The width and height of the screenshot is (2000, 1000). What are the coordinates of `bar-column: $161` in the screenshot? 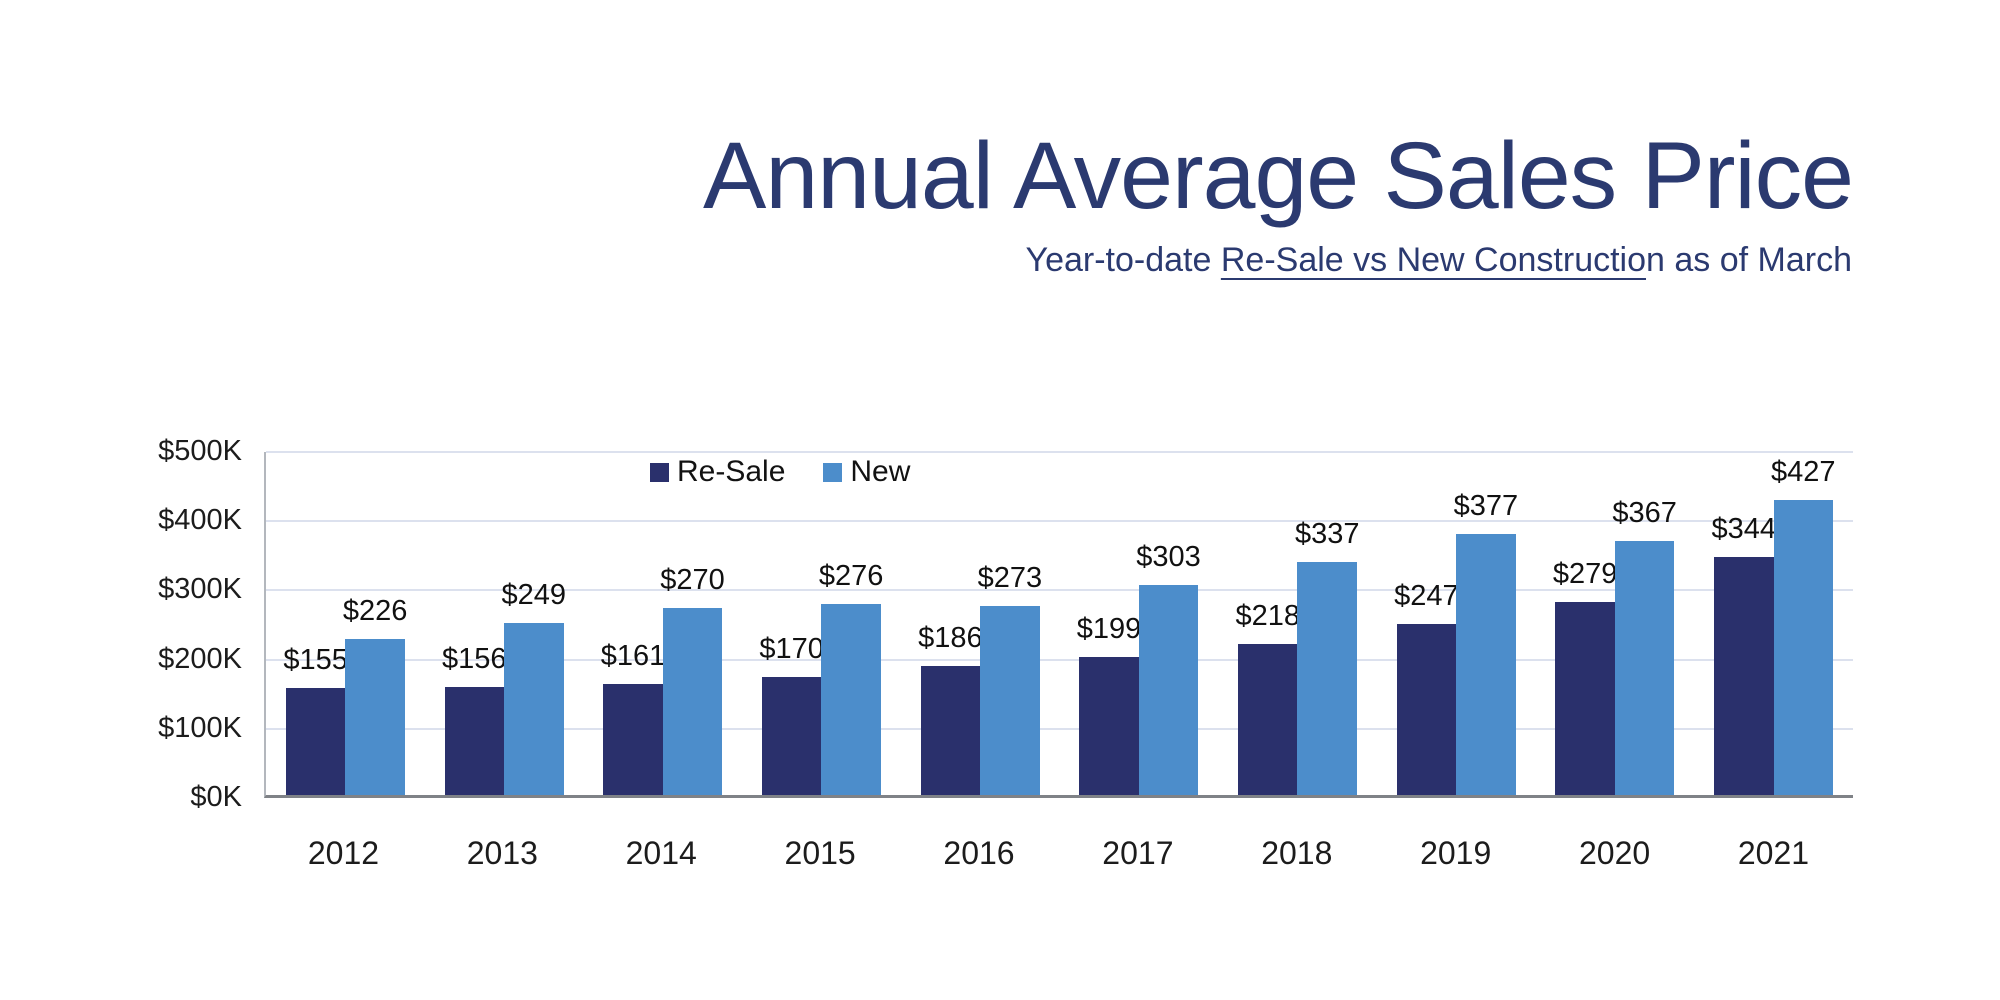 It's located at (633, 623).